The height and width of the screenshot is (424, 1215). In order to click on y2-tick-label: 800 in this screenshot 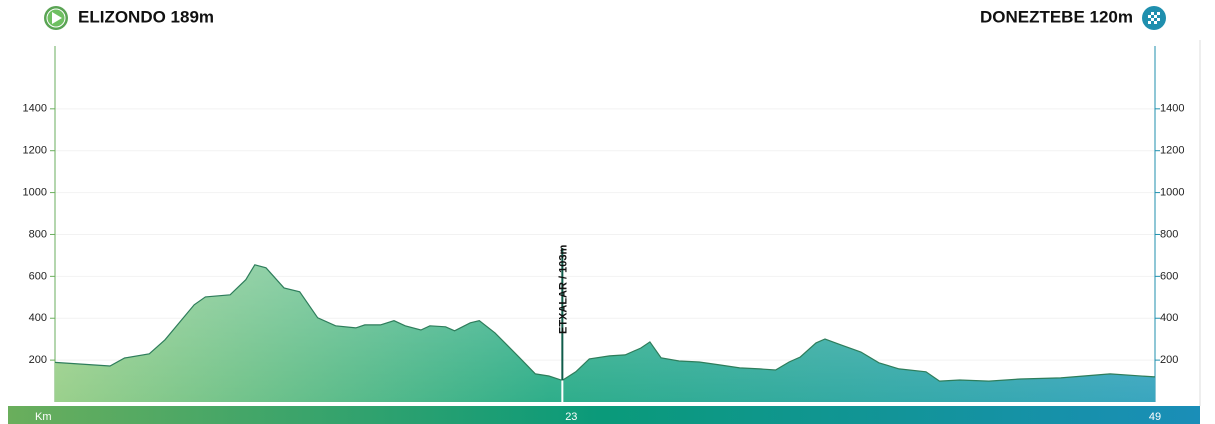, I will do `click(1169, 234)`.